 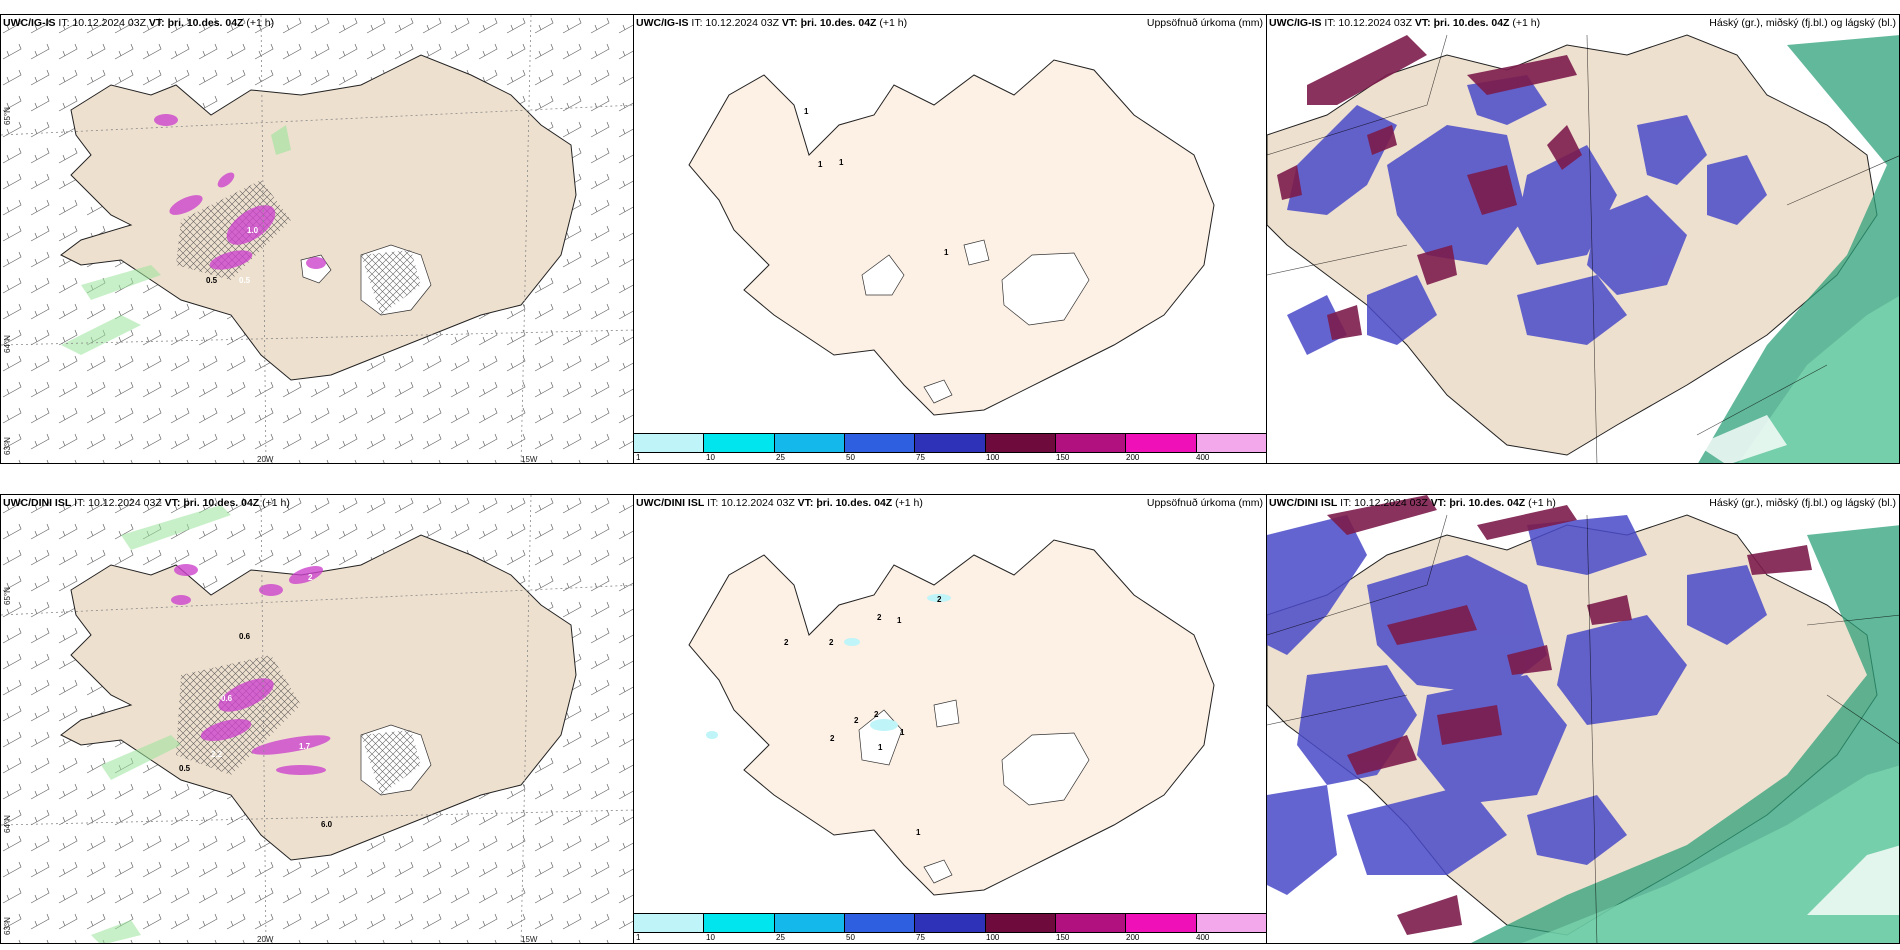 What do you see at coordinates (1203, 457) in the screenshot?
I see `colorbar-tick: 400` at bounding box center [1203, 457].